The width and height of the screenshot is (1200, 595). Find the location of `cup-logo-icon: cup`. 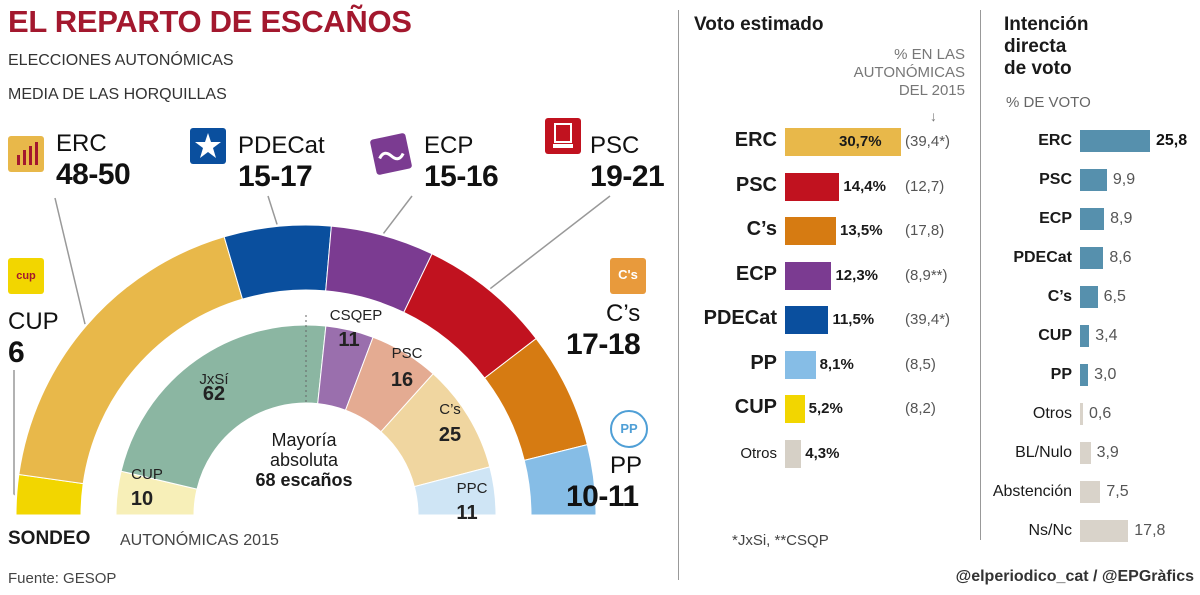

cup-logo-icon: cup is located at coordinates (26, 276).